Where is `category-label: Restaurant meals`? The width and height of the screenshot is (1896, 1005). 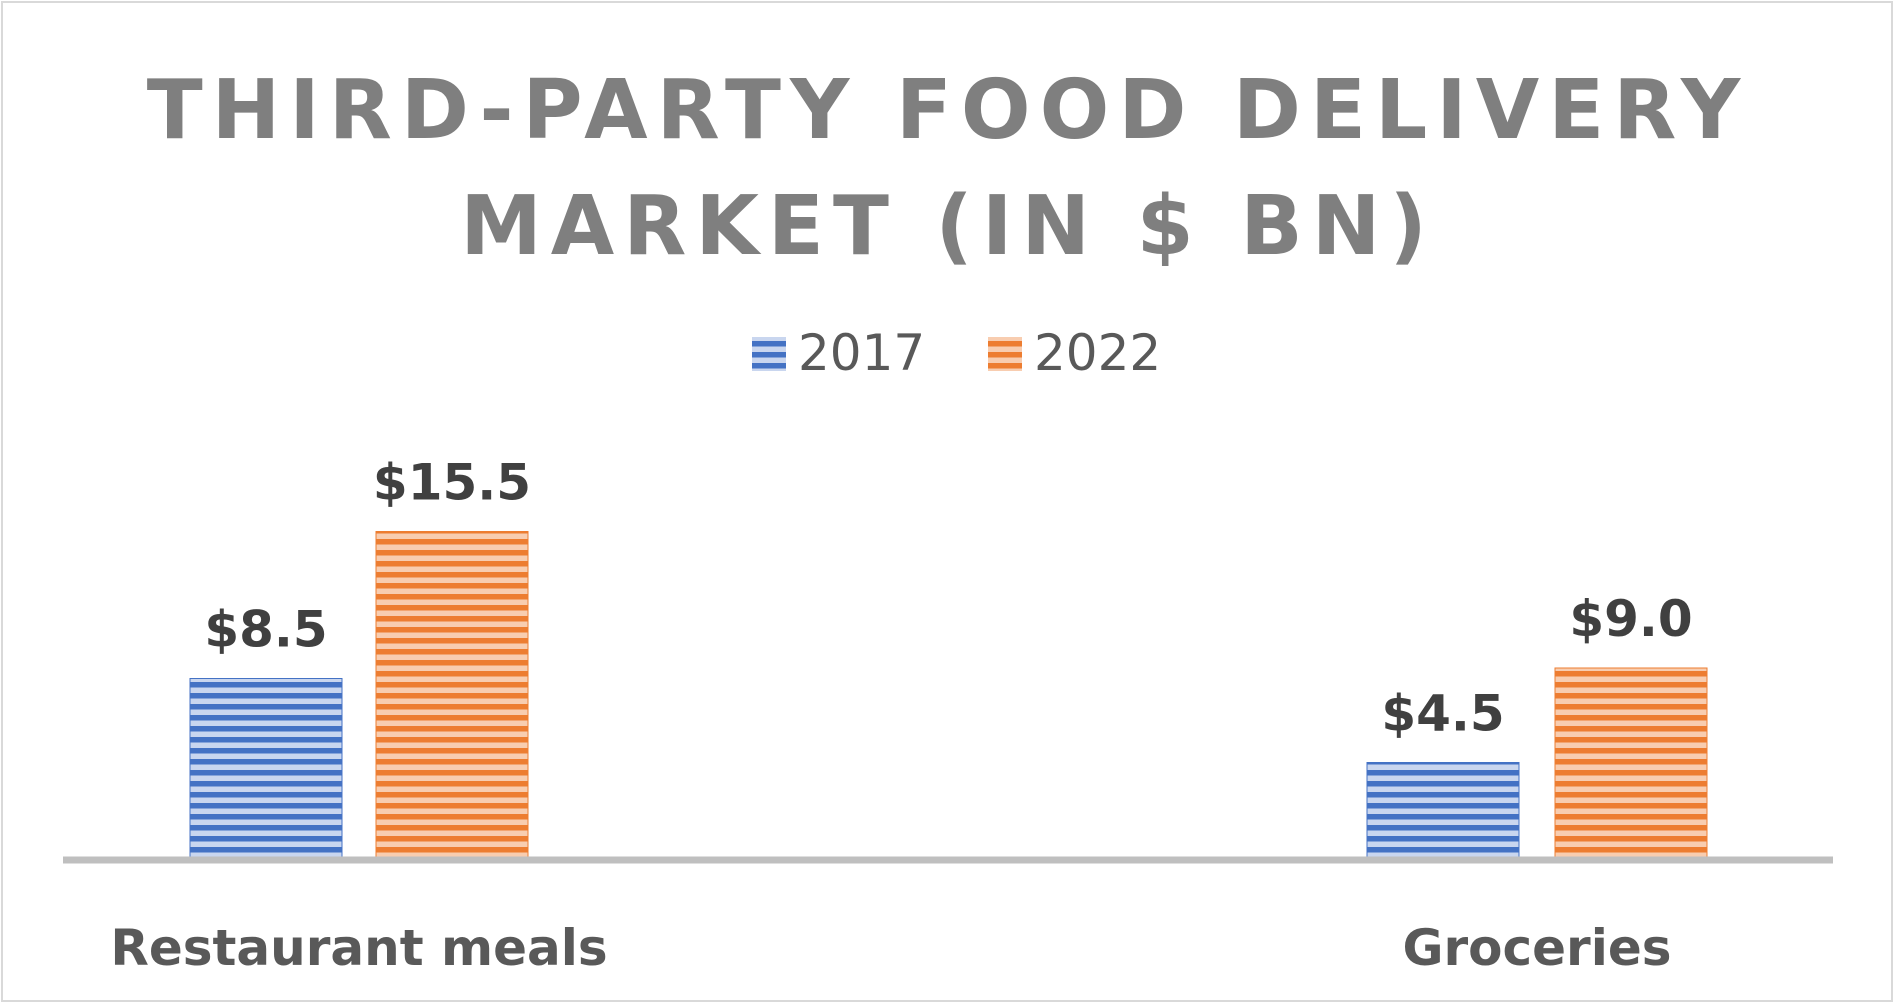 category-label: Restaurant meals is located at coordinates (358, 948).